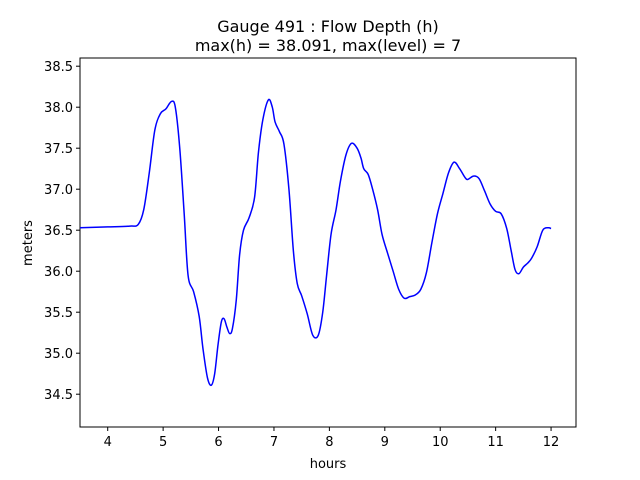  Describe the element at coordinates (58, 108) in the screenshot. I see `y-tick-label: 38.0` at that location.